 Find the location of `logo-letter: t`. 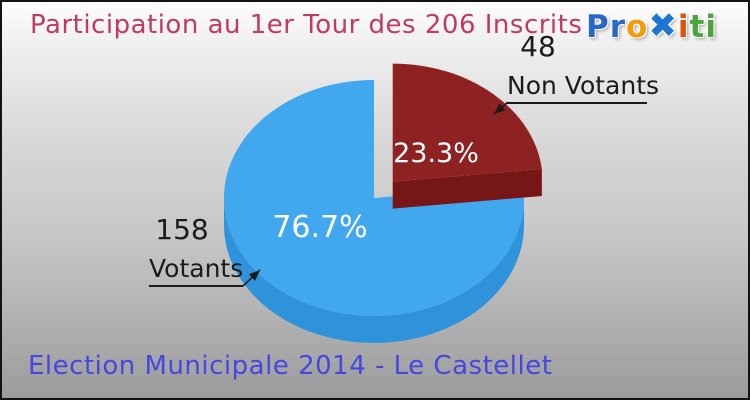

logo-letter: t is located at coordinates (697, 27).